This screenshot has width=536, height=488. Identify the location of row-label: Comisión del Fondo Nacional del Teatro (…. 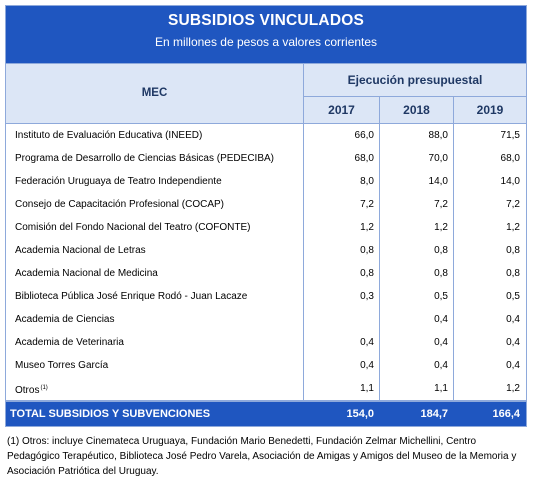
(132, 227).